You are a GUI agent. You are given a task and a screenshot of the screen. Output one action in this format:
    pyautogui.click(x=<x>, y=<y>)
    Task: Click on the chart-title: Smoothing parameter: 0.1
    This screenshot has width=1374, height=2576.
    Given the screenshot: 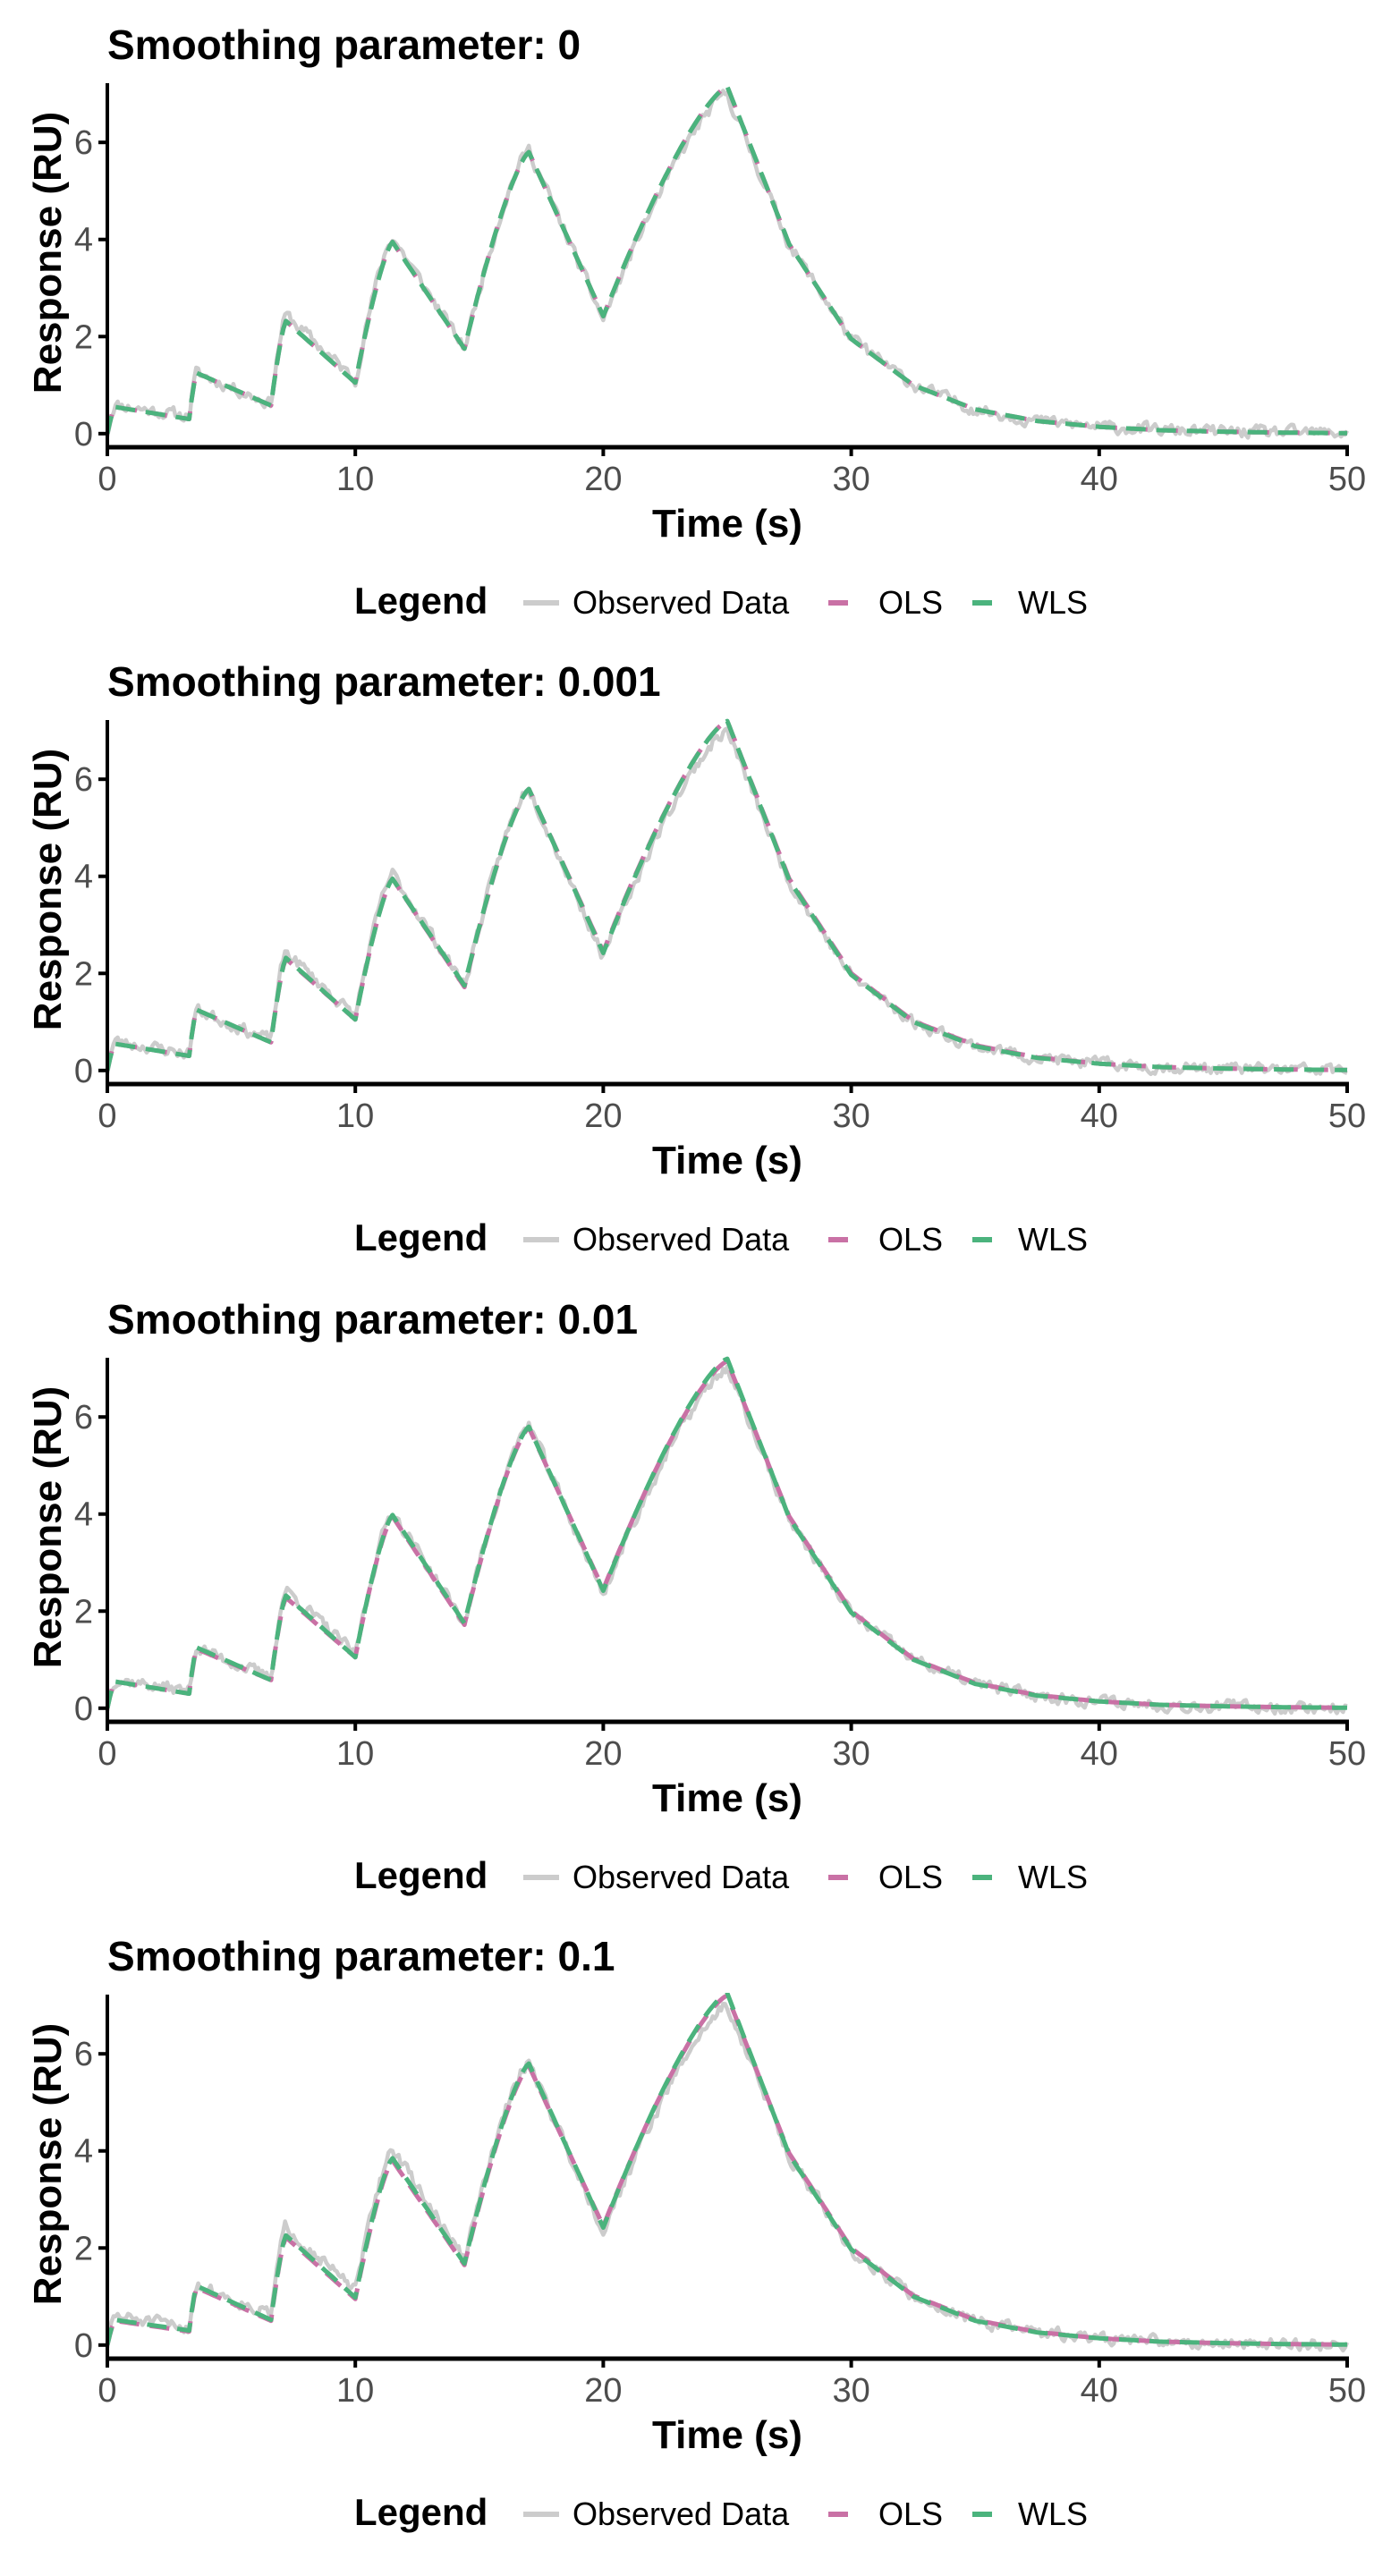 What is the action you would take?
    pyautogui.click(x=361, y=1956)
    